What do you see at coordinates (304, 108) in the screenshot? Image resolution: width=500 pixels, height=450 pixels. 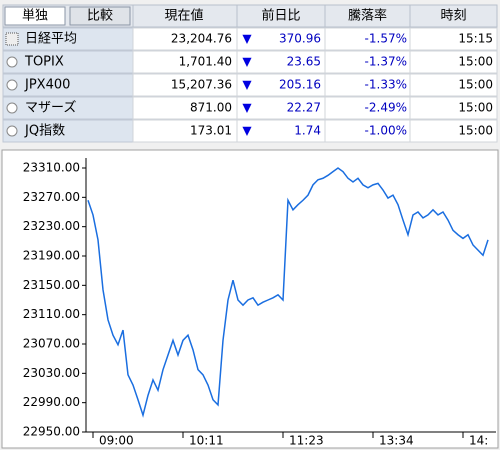 I see `change-value: 22.27` at bounding box center [304, 108].